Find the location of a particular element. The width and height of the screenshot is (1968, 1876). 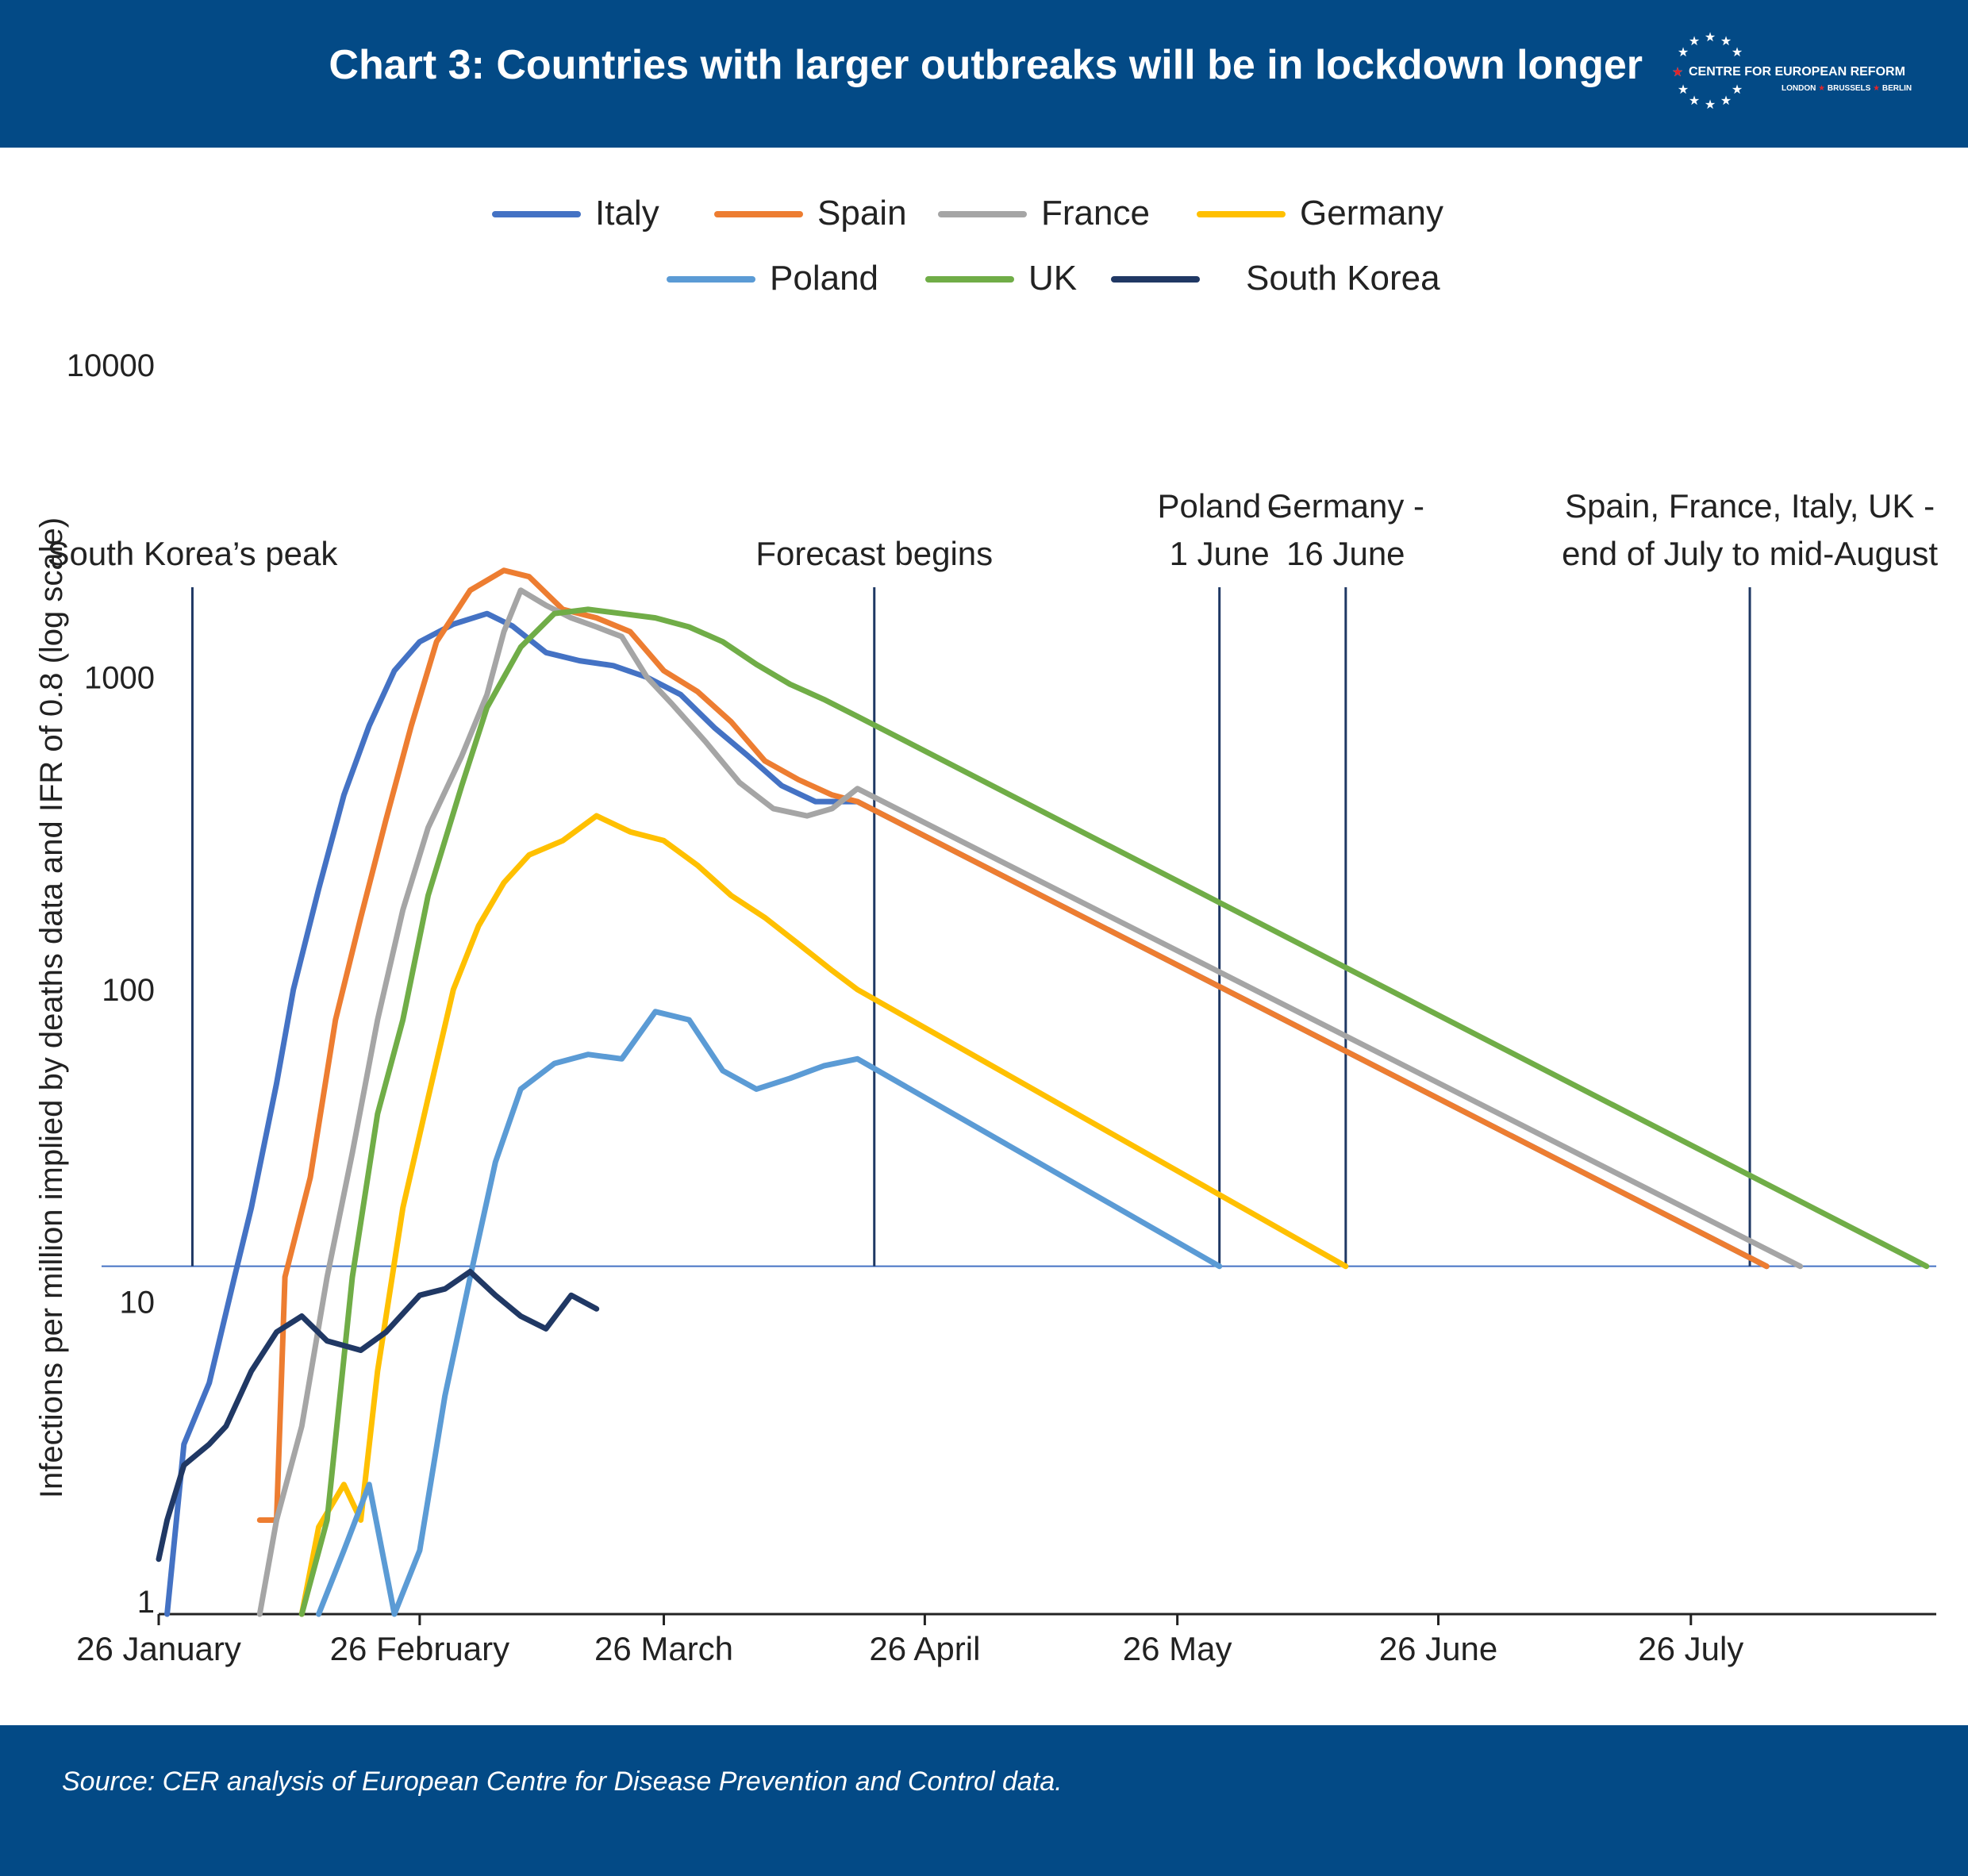

annotation-label: end of July to mid-August is located at coordinates (1750, 553).